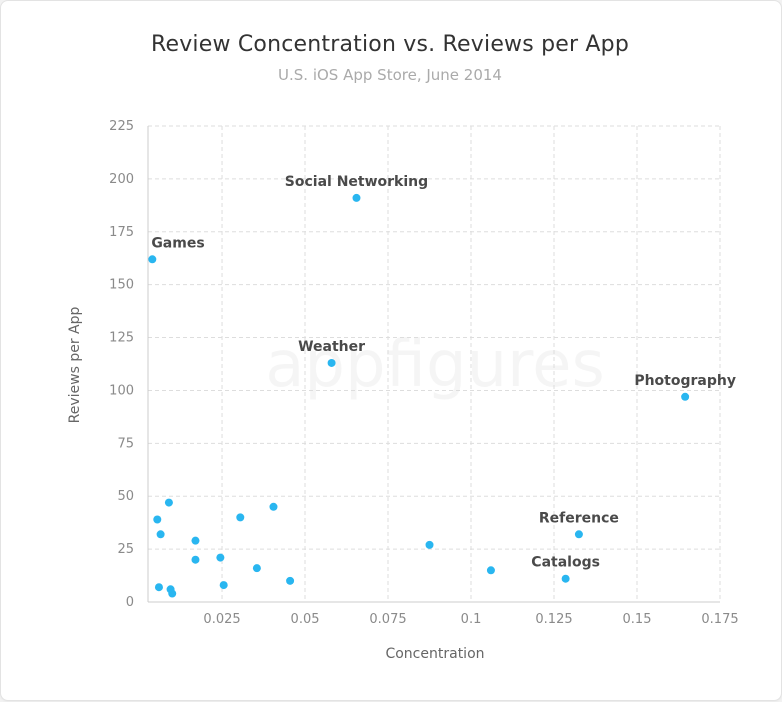 The image size is (782, 702). Describe the element at coordinates (356, 182) in the screenshot. I see `data-point-label: Social Networking` at that location.